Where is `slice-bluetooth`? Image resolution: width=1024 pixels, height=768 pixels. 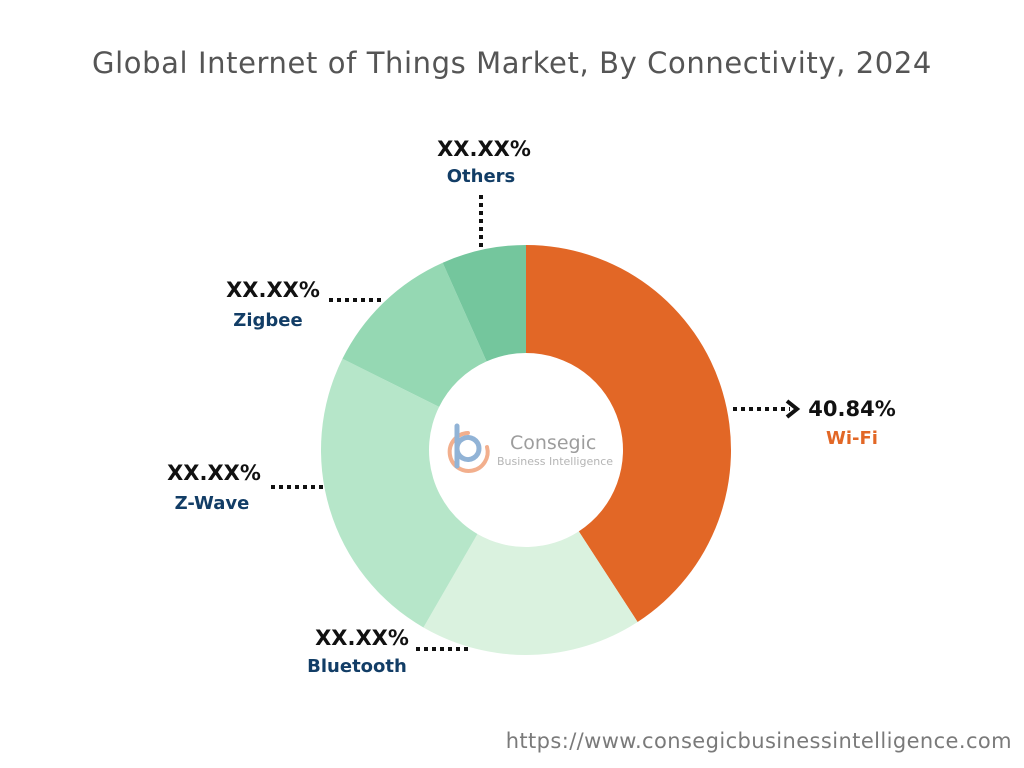 slice-bluetooth is located at coordinates (530, 593).